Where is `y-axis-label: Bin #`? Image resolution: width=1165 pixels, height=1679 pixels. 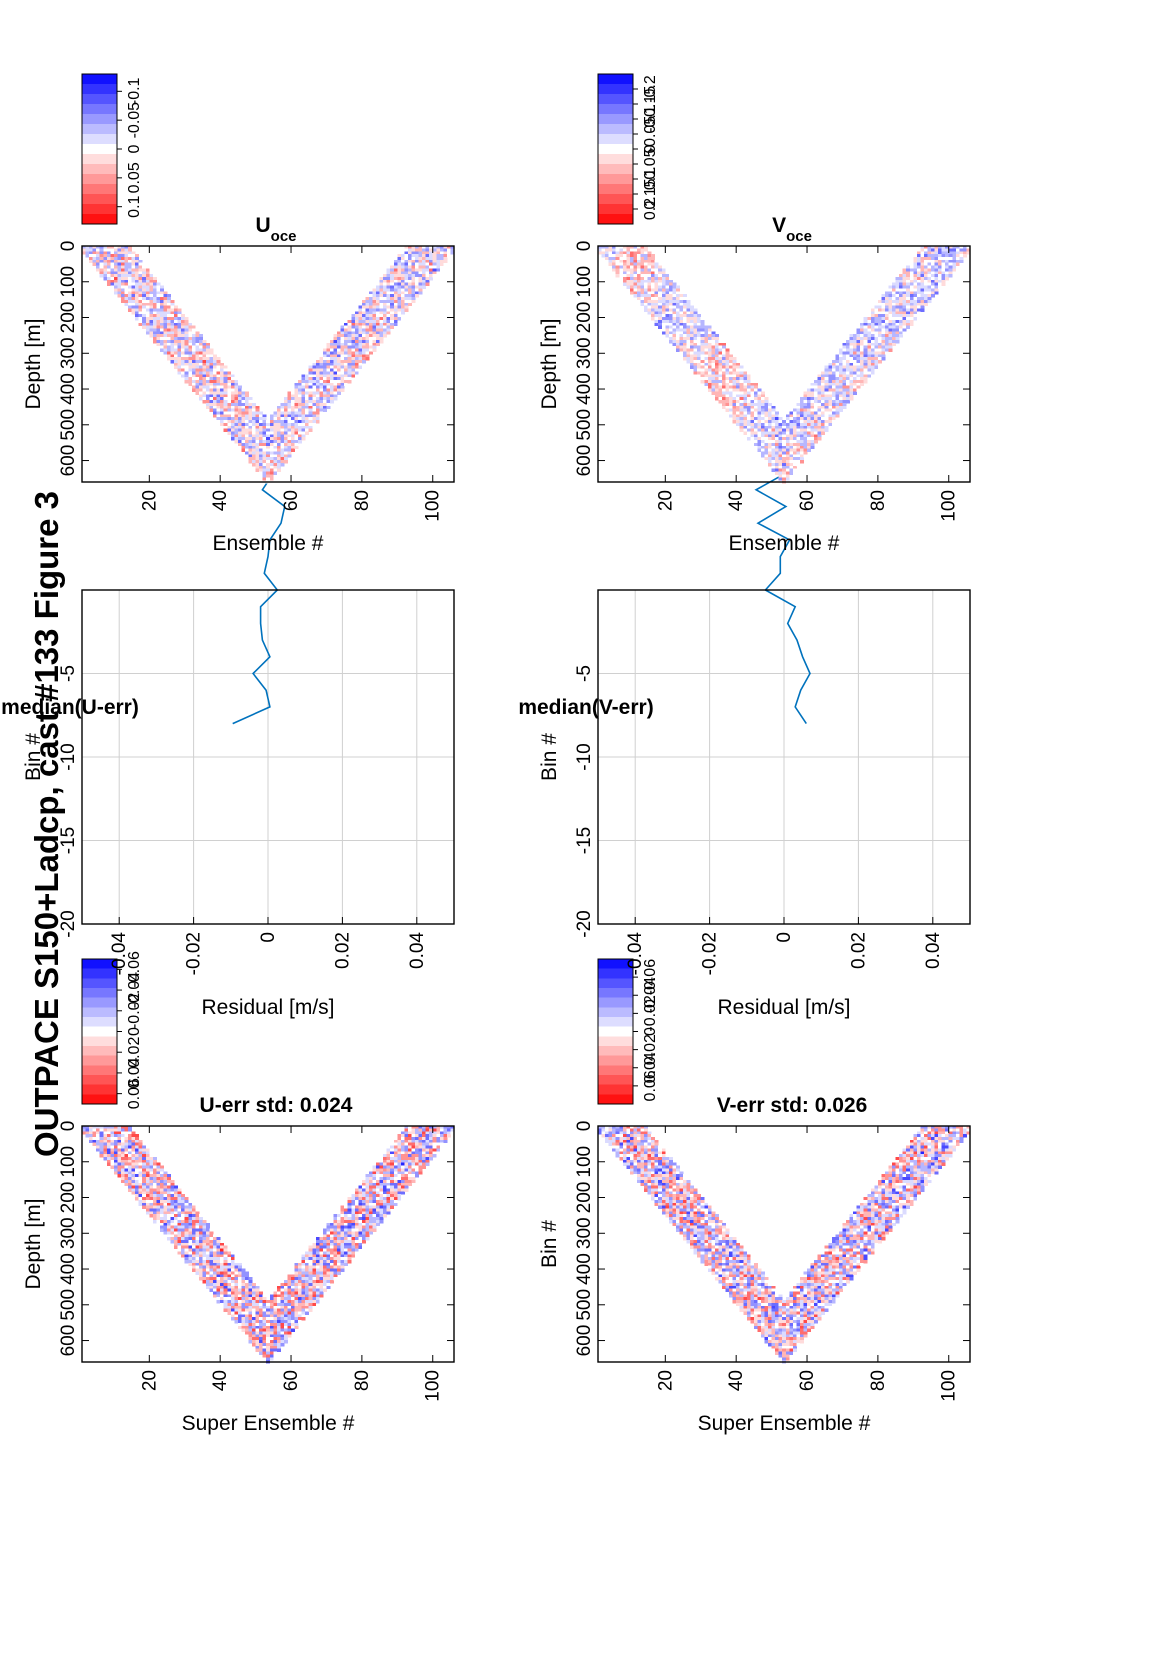
y-axis-label: Bin # is located at coordinates (33, 757).